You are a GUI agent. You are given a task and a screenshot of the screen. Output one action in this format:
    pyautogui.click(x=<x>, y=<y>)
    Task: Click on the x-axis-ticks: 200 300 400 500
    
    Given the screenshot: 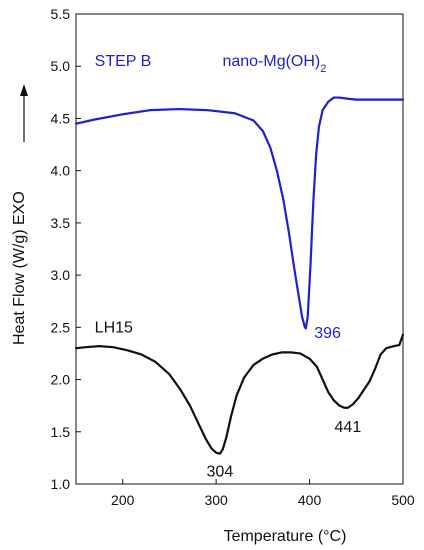 What is the action you would take?
    pyautogui.click(x=263, y=493)
    